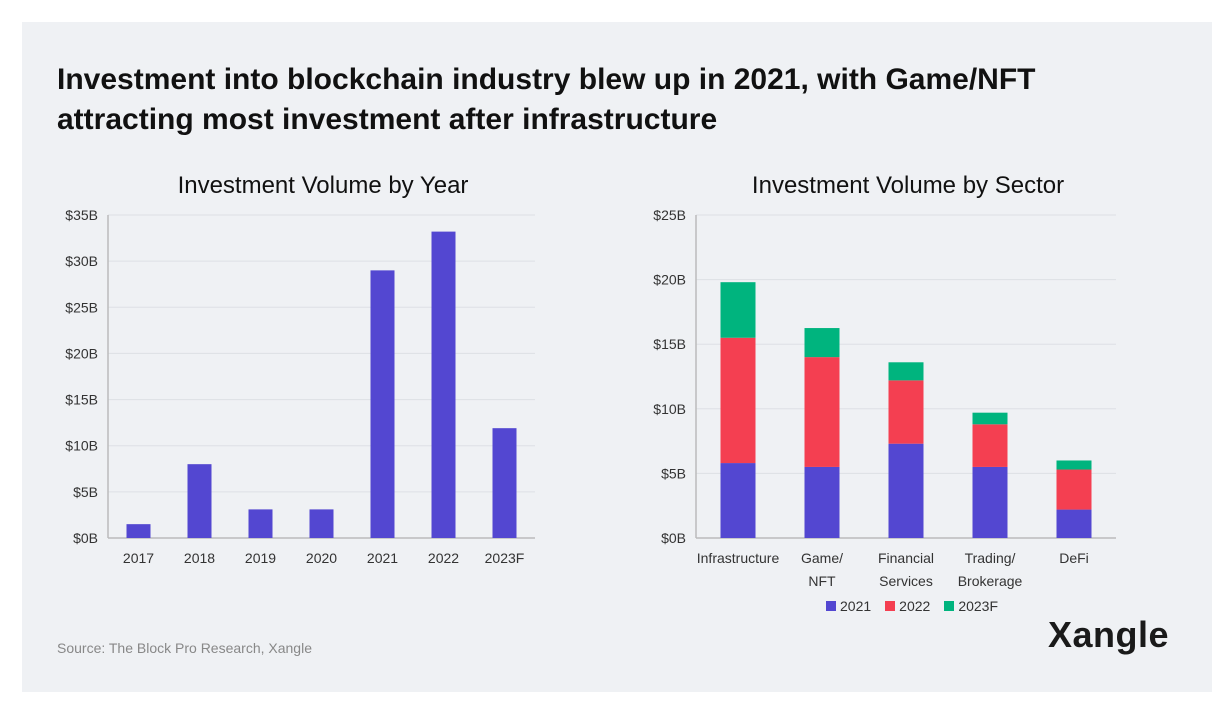  What do you see at coordinates (199, 501) in the screenshot?
I see `bar-value-2018` at bounding box center [199, 501].